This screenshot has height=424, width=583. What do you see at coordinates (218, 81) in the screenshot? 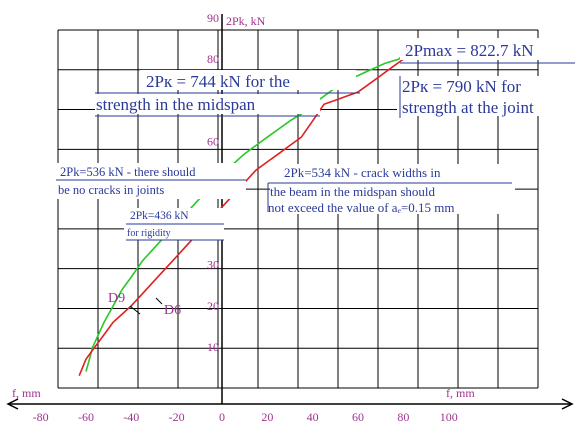
I see `annotation-pk744-line1: 2Pк = 744 kN for the` at bounding box center [218, 81].